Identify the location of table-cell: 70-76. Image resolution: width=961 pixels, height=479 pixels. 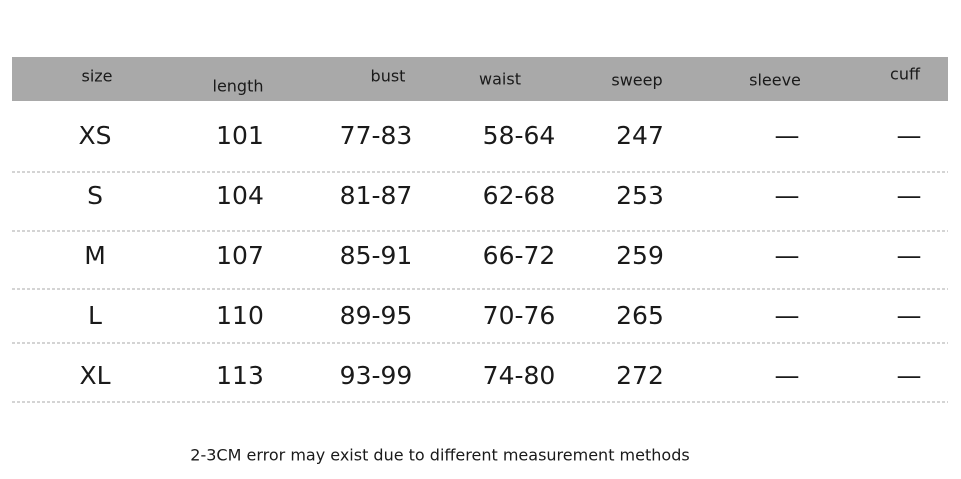
(519, 315).